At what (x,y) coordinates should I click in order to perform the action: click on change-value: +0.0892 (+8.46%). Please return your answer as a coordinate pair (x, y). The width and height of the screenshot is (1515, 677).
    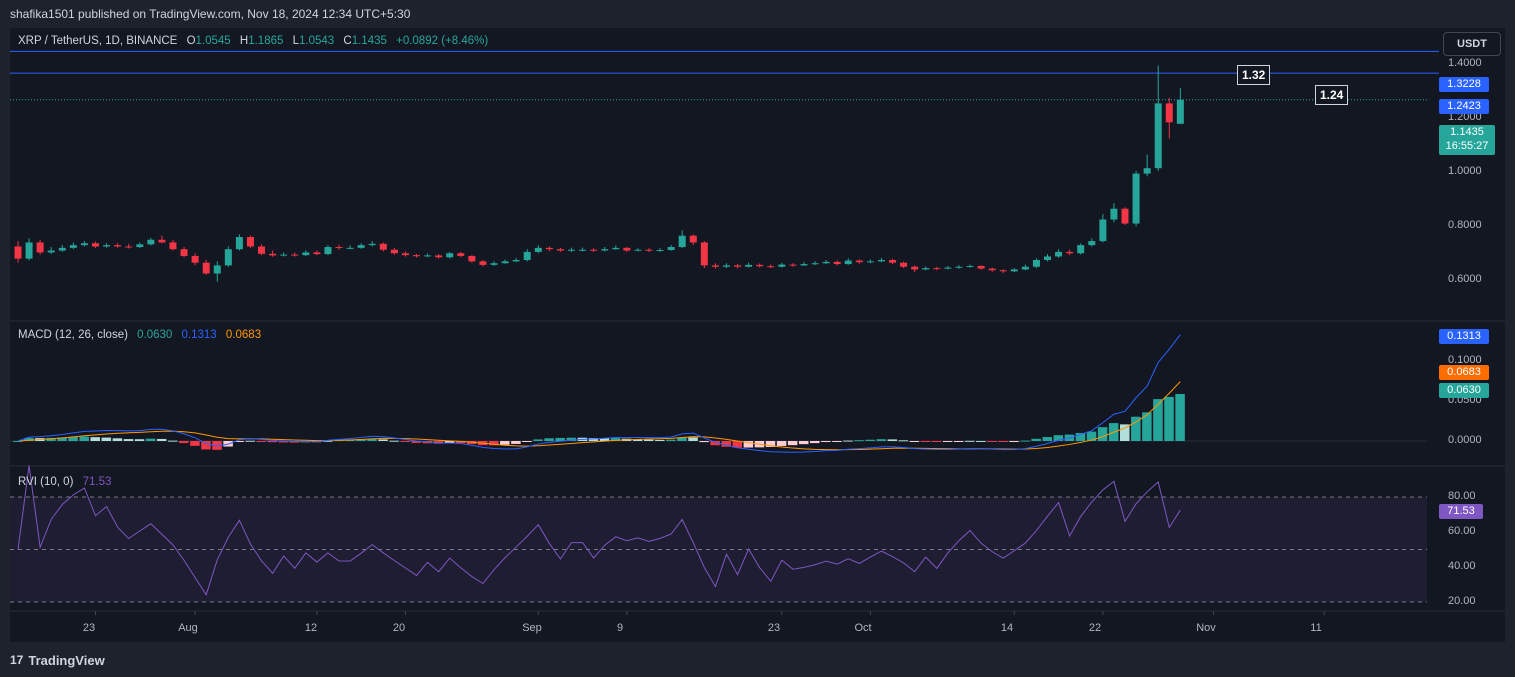
    Looking at the image, I should click on (442, 41).